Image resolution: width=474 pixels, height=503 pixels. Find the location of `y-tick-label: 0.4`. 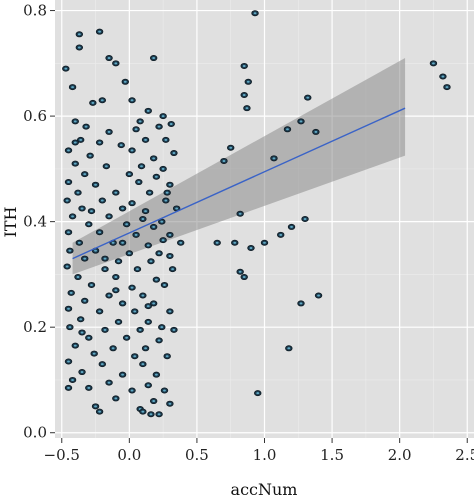

y-tick-label: 0.4 is located at coordinates (35, 222).